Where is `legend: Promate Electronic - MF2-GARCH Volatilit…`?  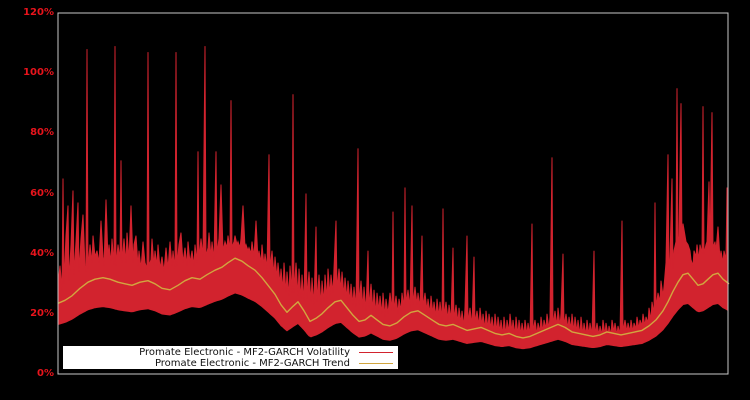 legend: Promate Electronic - MF2-GARCH Volatilit… is located at coordinates (230, 357).